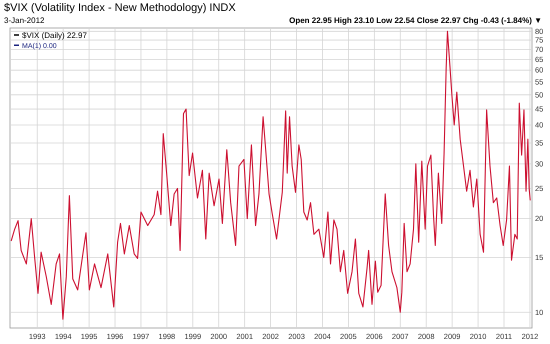  I want to click on chart-subtitle: 3-Jan-2012, so click(25, 20).